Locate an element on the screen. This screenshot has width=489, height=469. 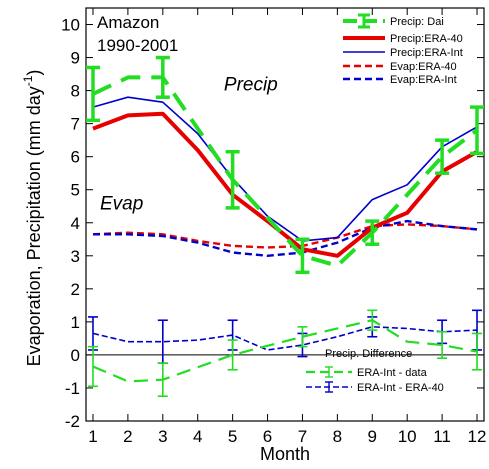
x-axis-title: Month is located at coordinates (285, 454).